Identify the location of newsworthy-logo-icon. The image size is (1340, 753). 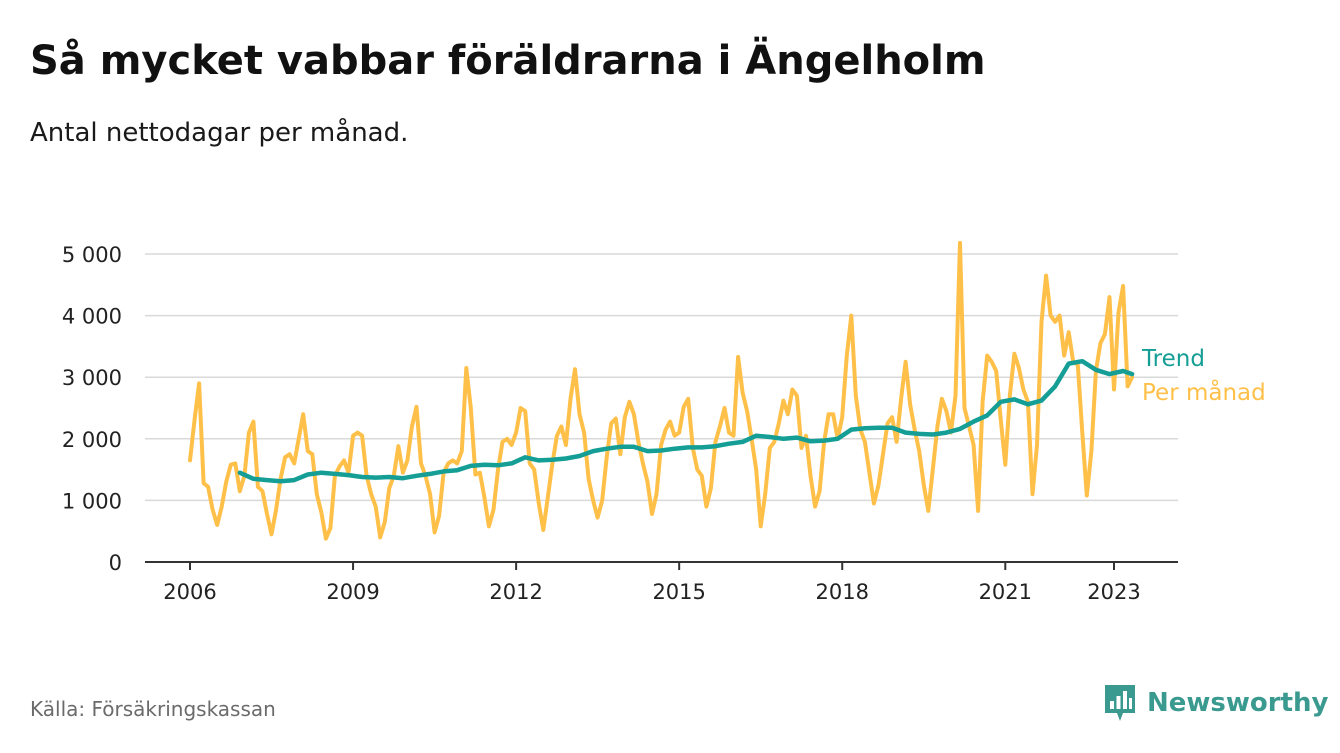
(1120, 703).